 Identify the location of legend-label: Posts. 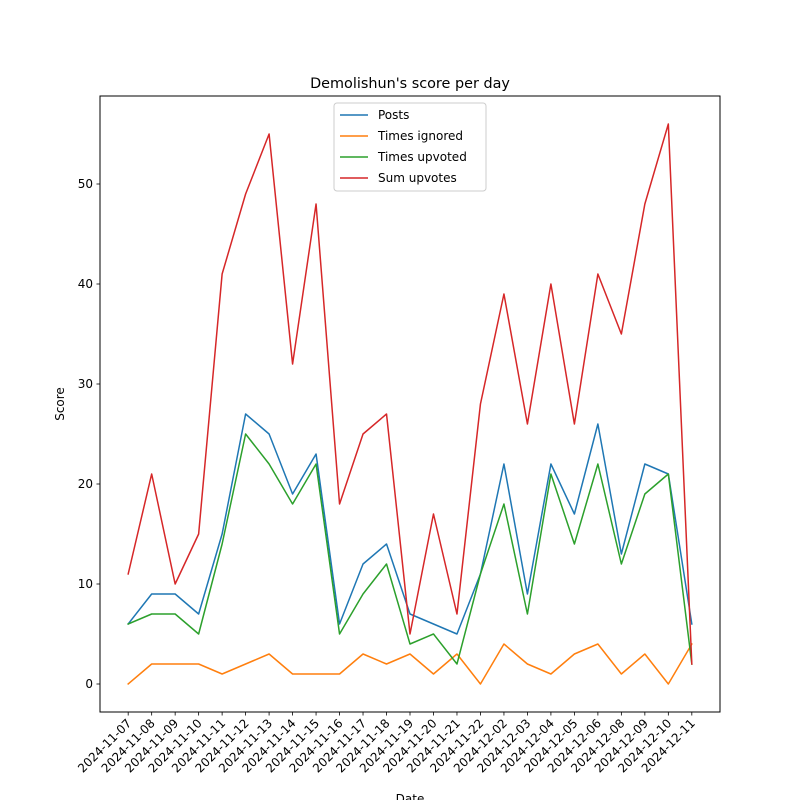
(393, 115).